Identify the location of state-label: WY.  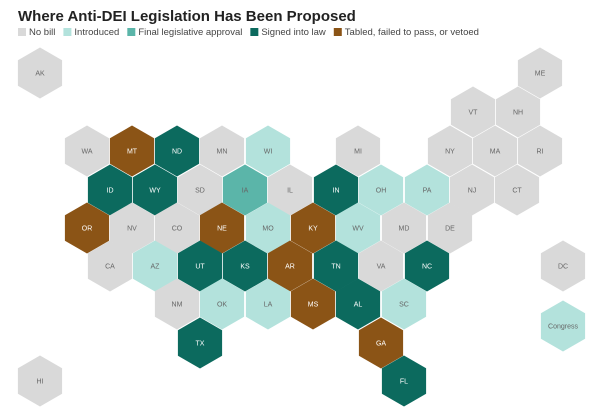
(155, 190).